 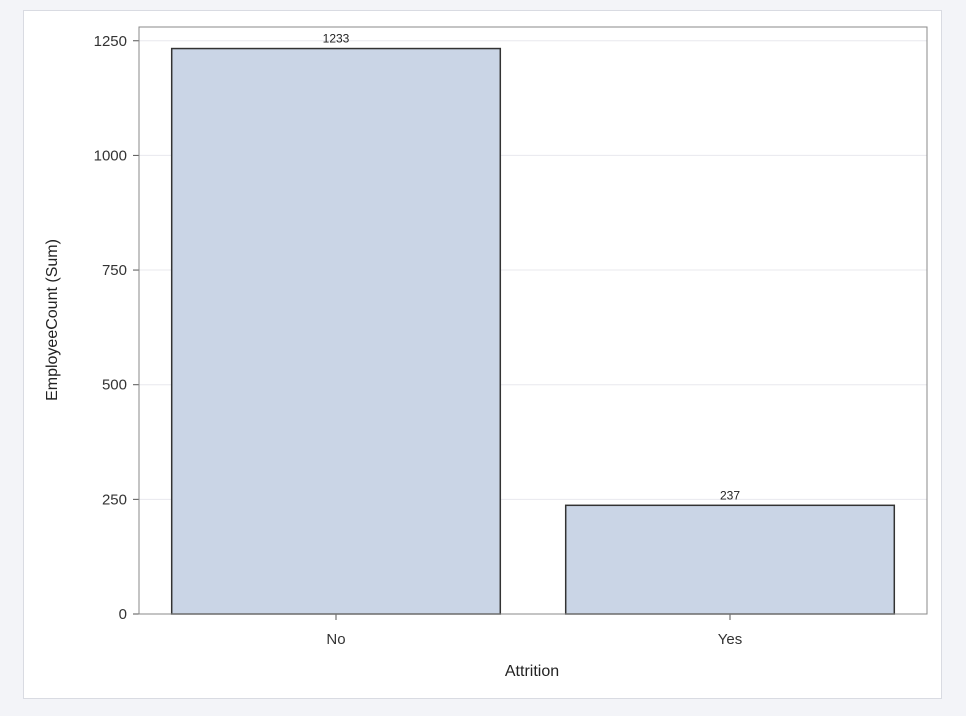 I want to click on x-axis-title: Attrition, so click(x=532, y=671).